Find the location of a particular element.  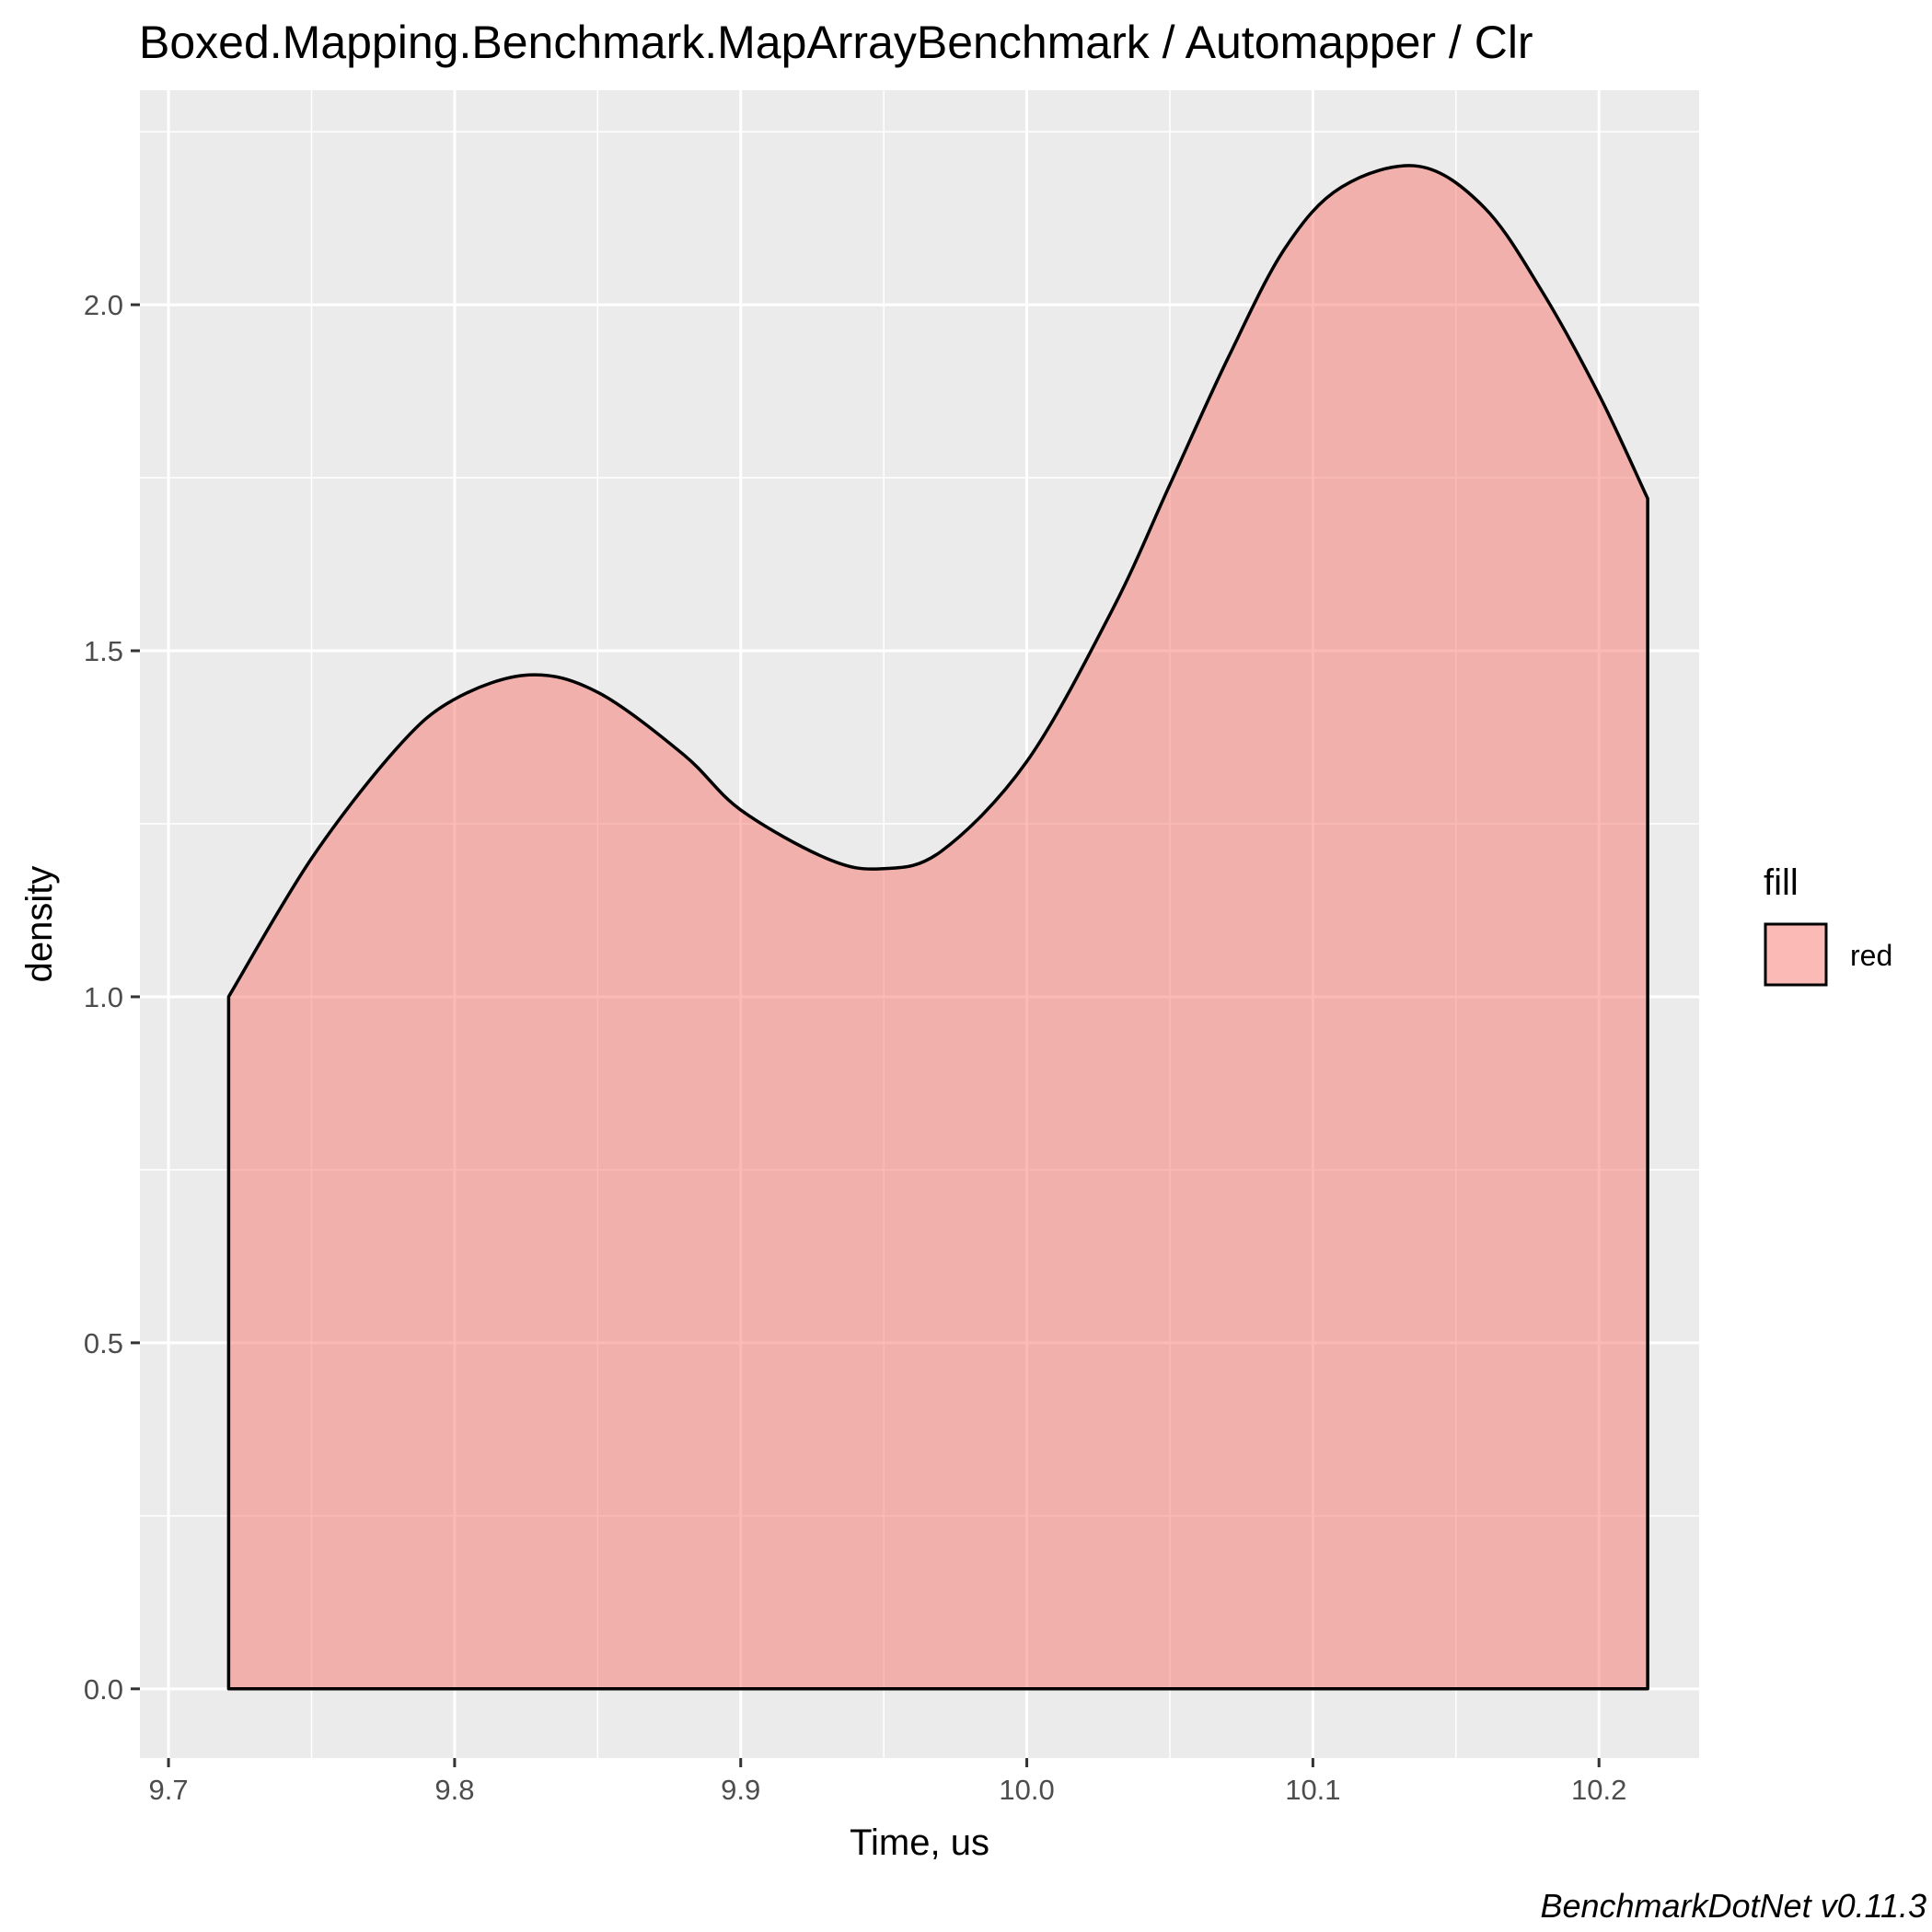

legend-key-swatch is located at coordinates (1796, 955).